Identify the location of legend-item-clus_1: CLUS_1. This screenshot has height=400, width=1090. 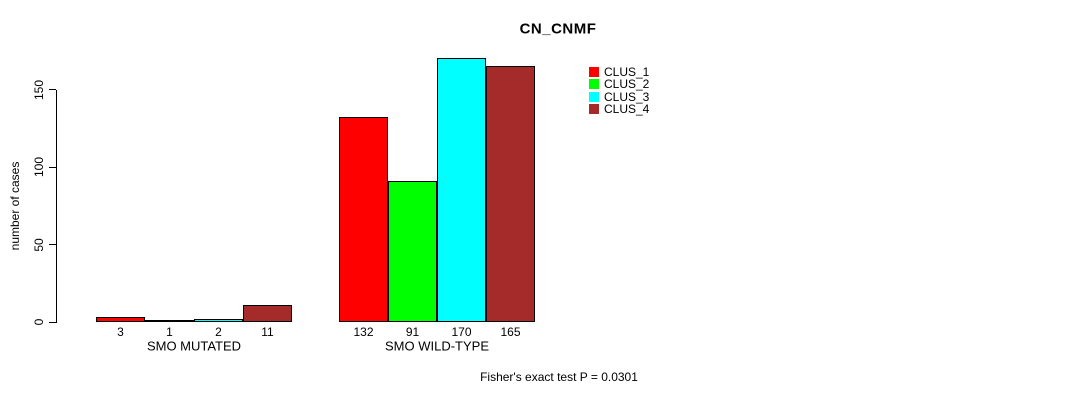
(619, 72).